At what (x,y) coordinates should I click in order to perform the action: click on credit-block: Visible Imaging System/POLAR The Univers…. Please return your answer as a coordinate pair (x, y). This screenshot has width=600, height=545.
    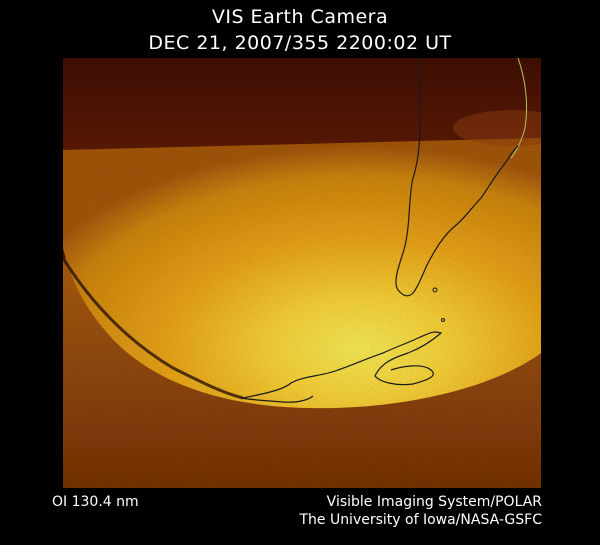
    Looking at the image, I should click on (420, 511).